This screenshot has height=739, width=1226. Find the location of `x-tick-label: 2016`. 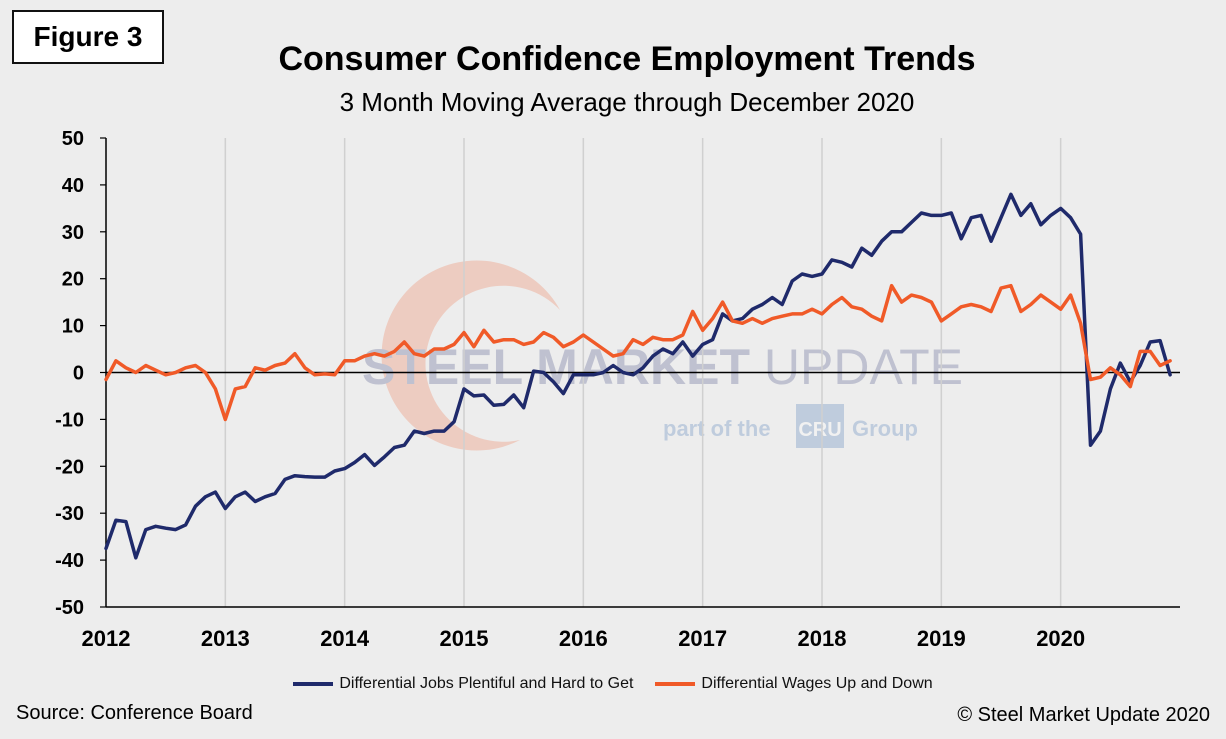

x-tick-label: 2016 is located at coordinates (583, 638).